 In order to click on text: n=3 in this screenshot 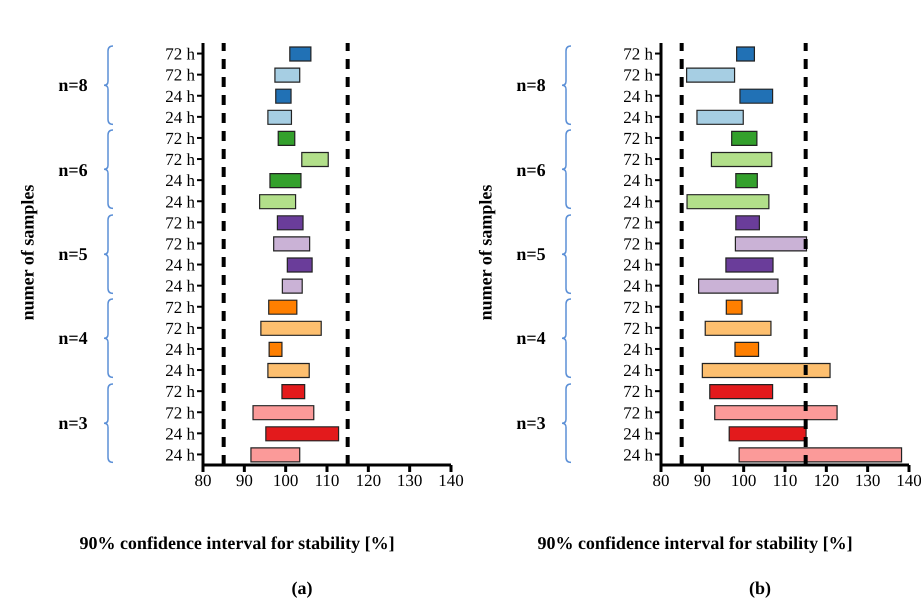, I will do `click(73, 423)`.